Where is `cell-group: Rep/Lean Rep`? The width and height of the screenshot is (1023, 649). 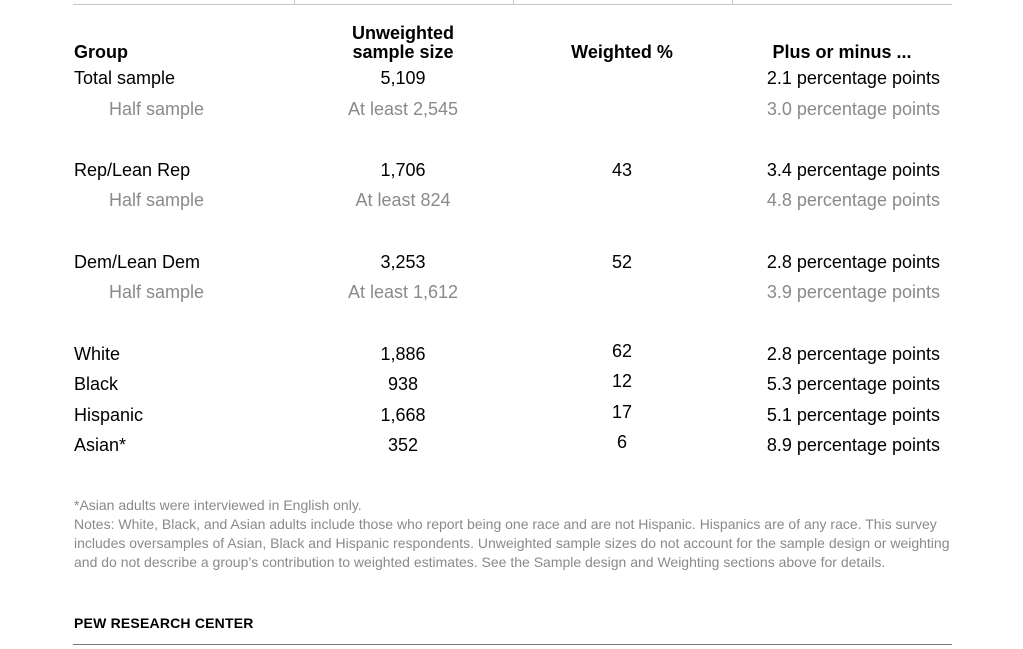
cell-group: Rep/Lean Rep is located at coordinates (132, 170).